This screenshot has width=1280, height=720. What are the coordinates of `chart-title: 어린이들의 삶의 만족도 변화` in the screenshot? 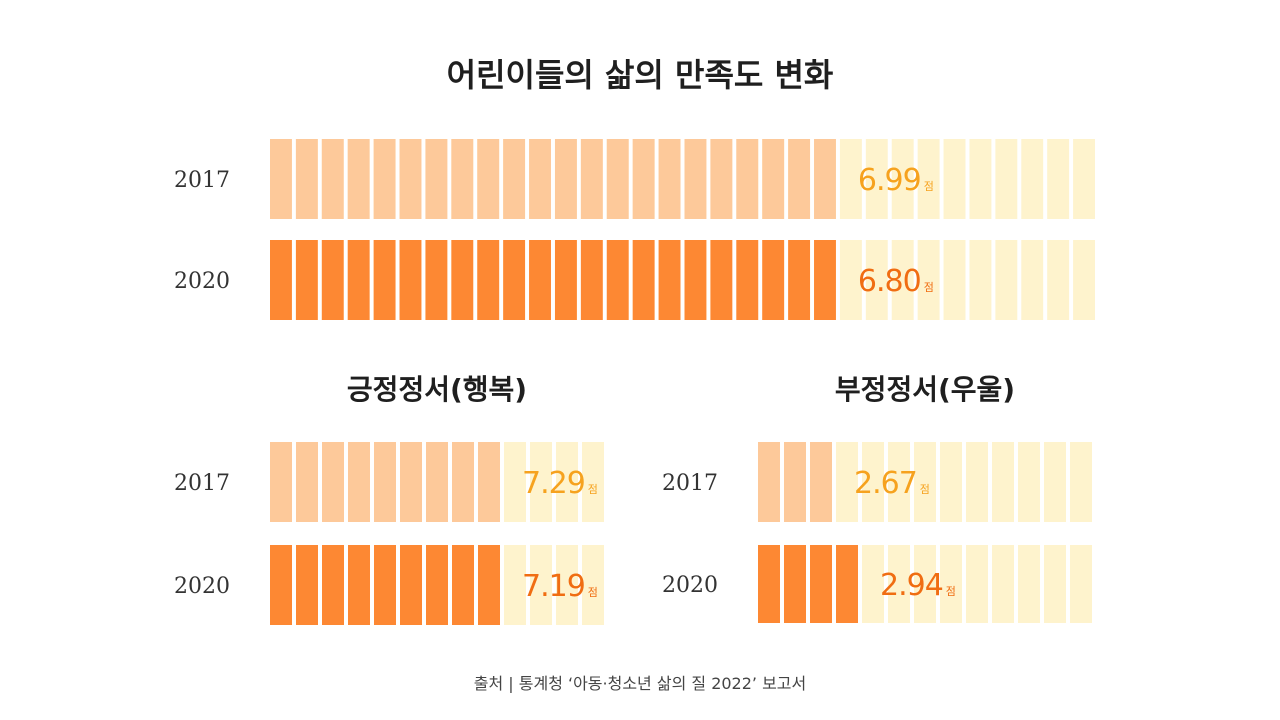 It's located at (640, 75).